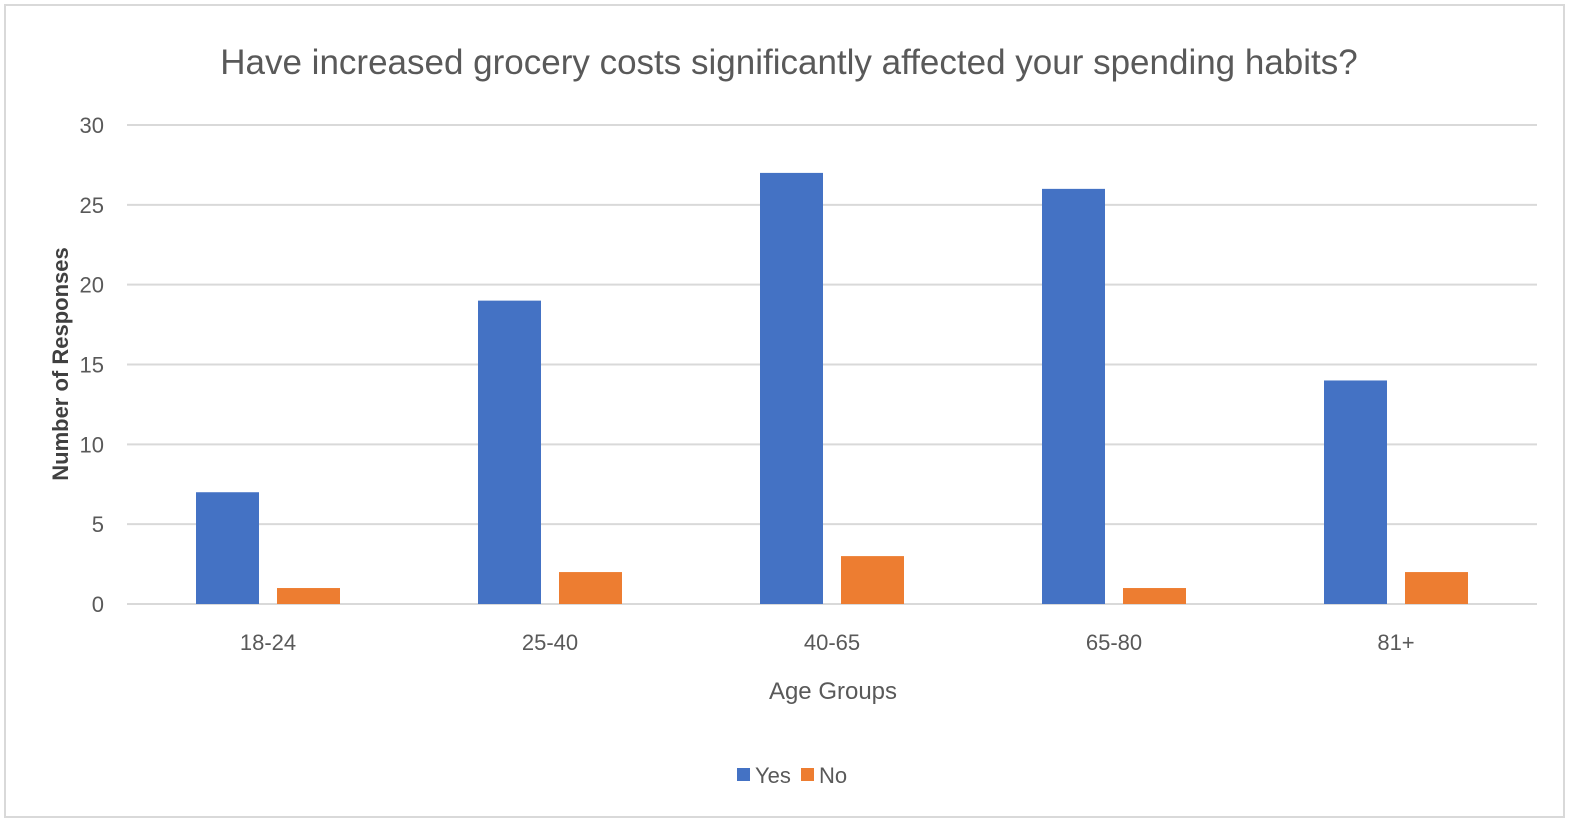  Describe the element at coordinates (60, 364) in the screenshot. I see `y-axis-title: Number of Responses` at that location.